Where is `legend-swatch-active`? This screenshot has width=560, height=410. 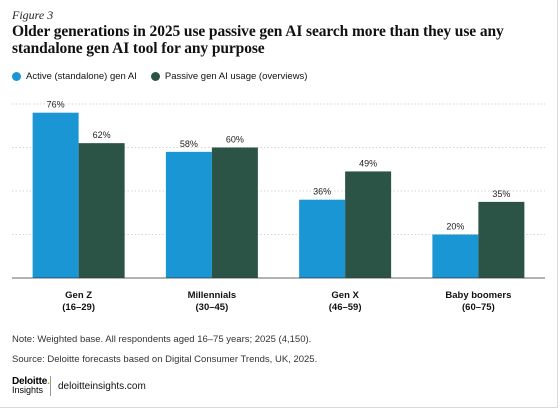 legend-swatch-active is located at coordinates (16, 76).